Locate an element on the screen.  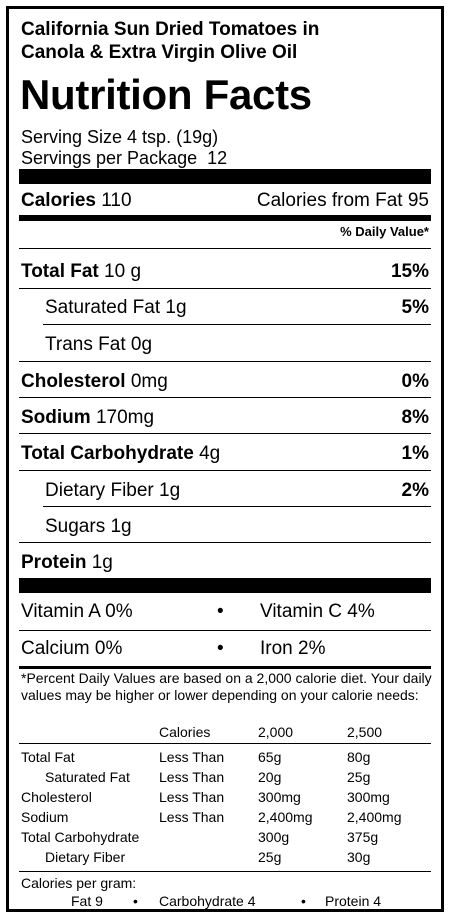
per-gram-protein: Protein 4 is located at coordinates (353, 901).